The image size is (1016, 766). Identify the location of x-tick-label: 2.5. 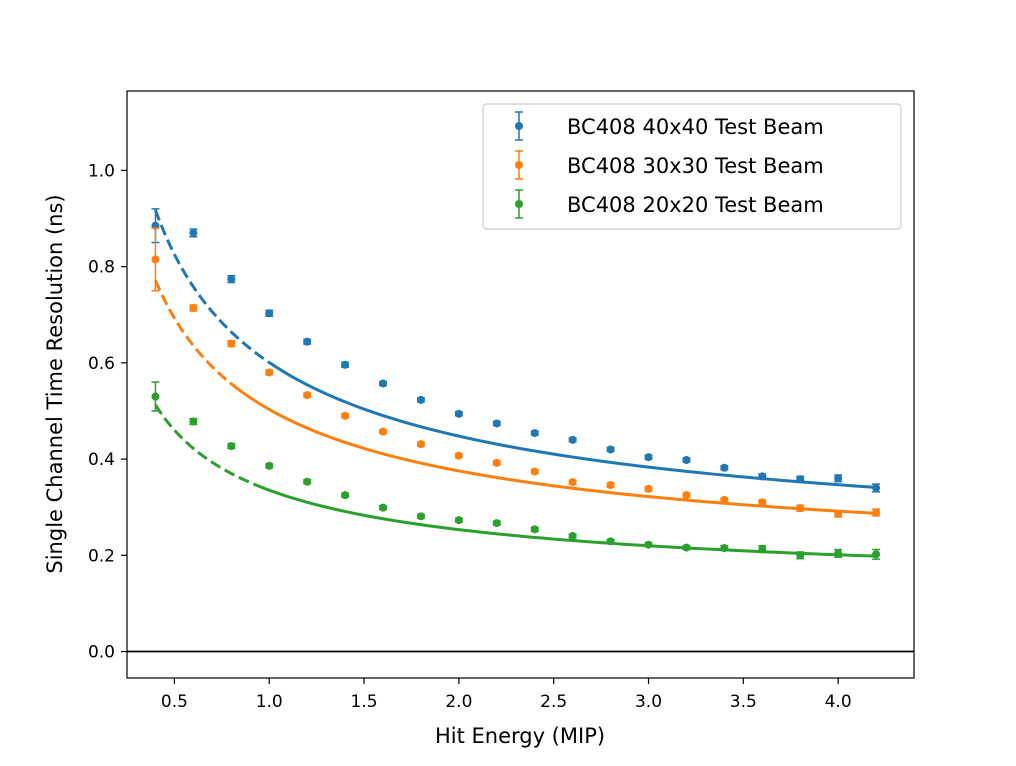
(553, 702).